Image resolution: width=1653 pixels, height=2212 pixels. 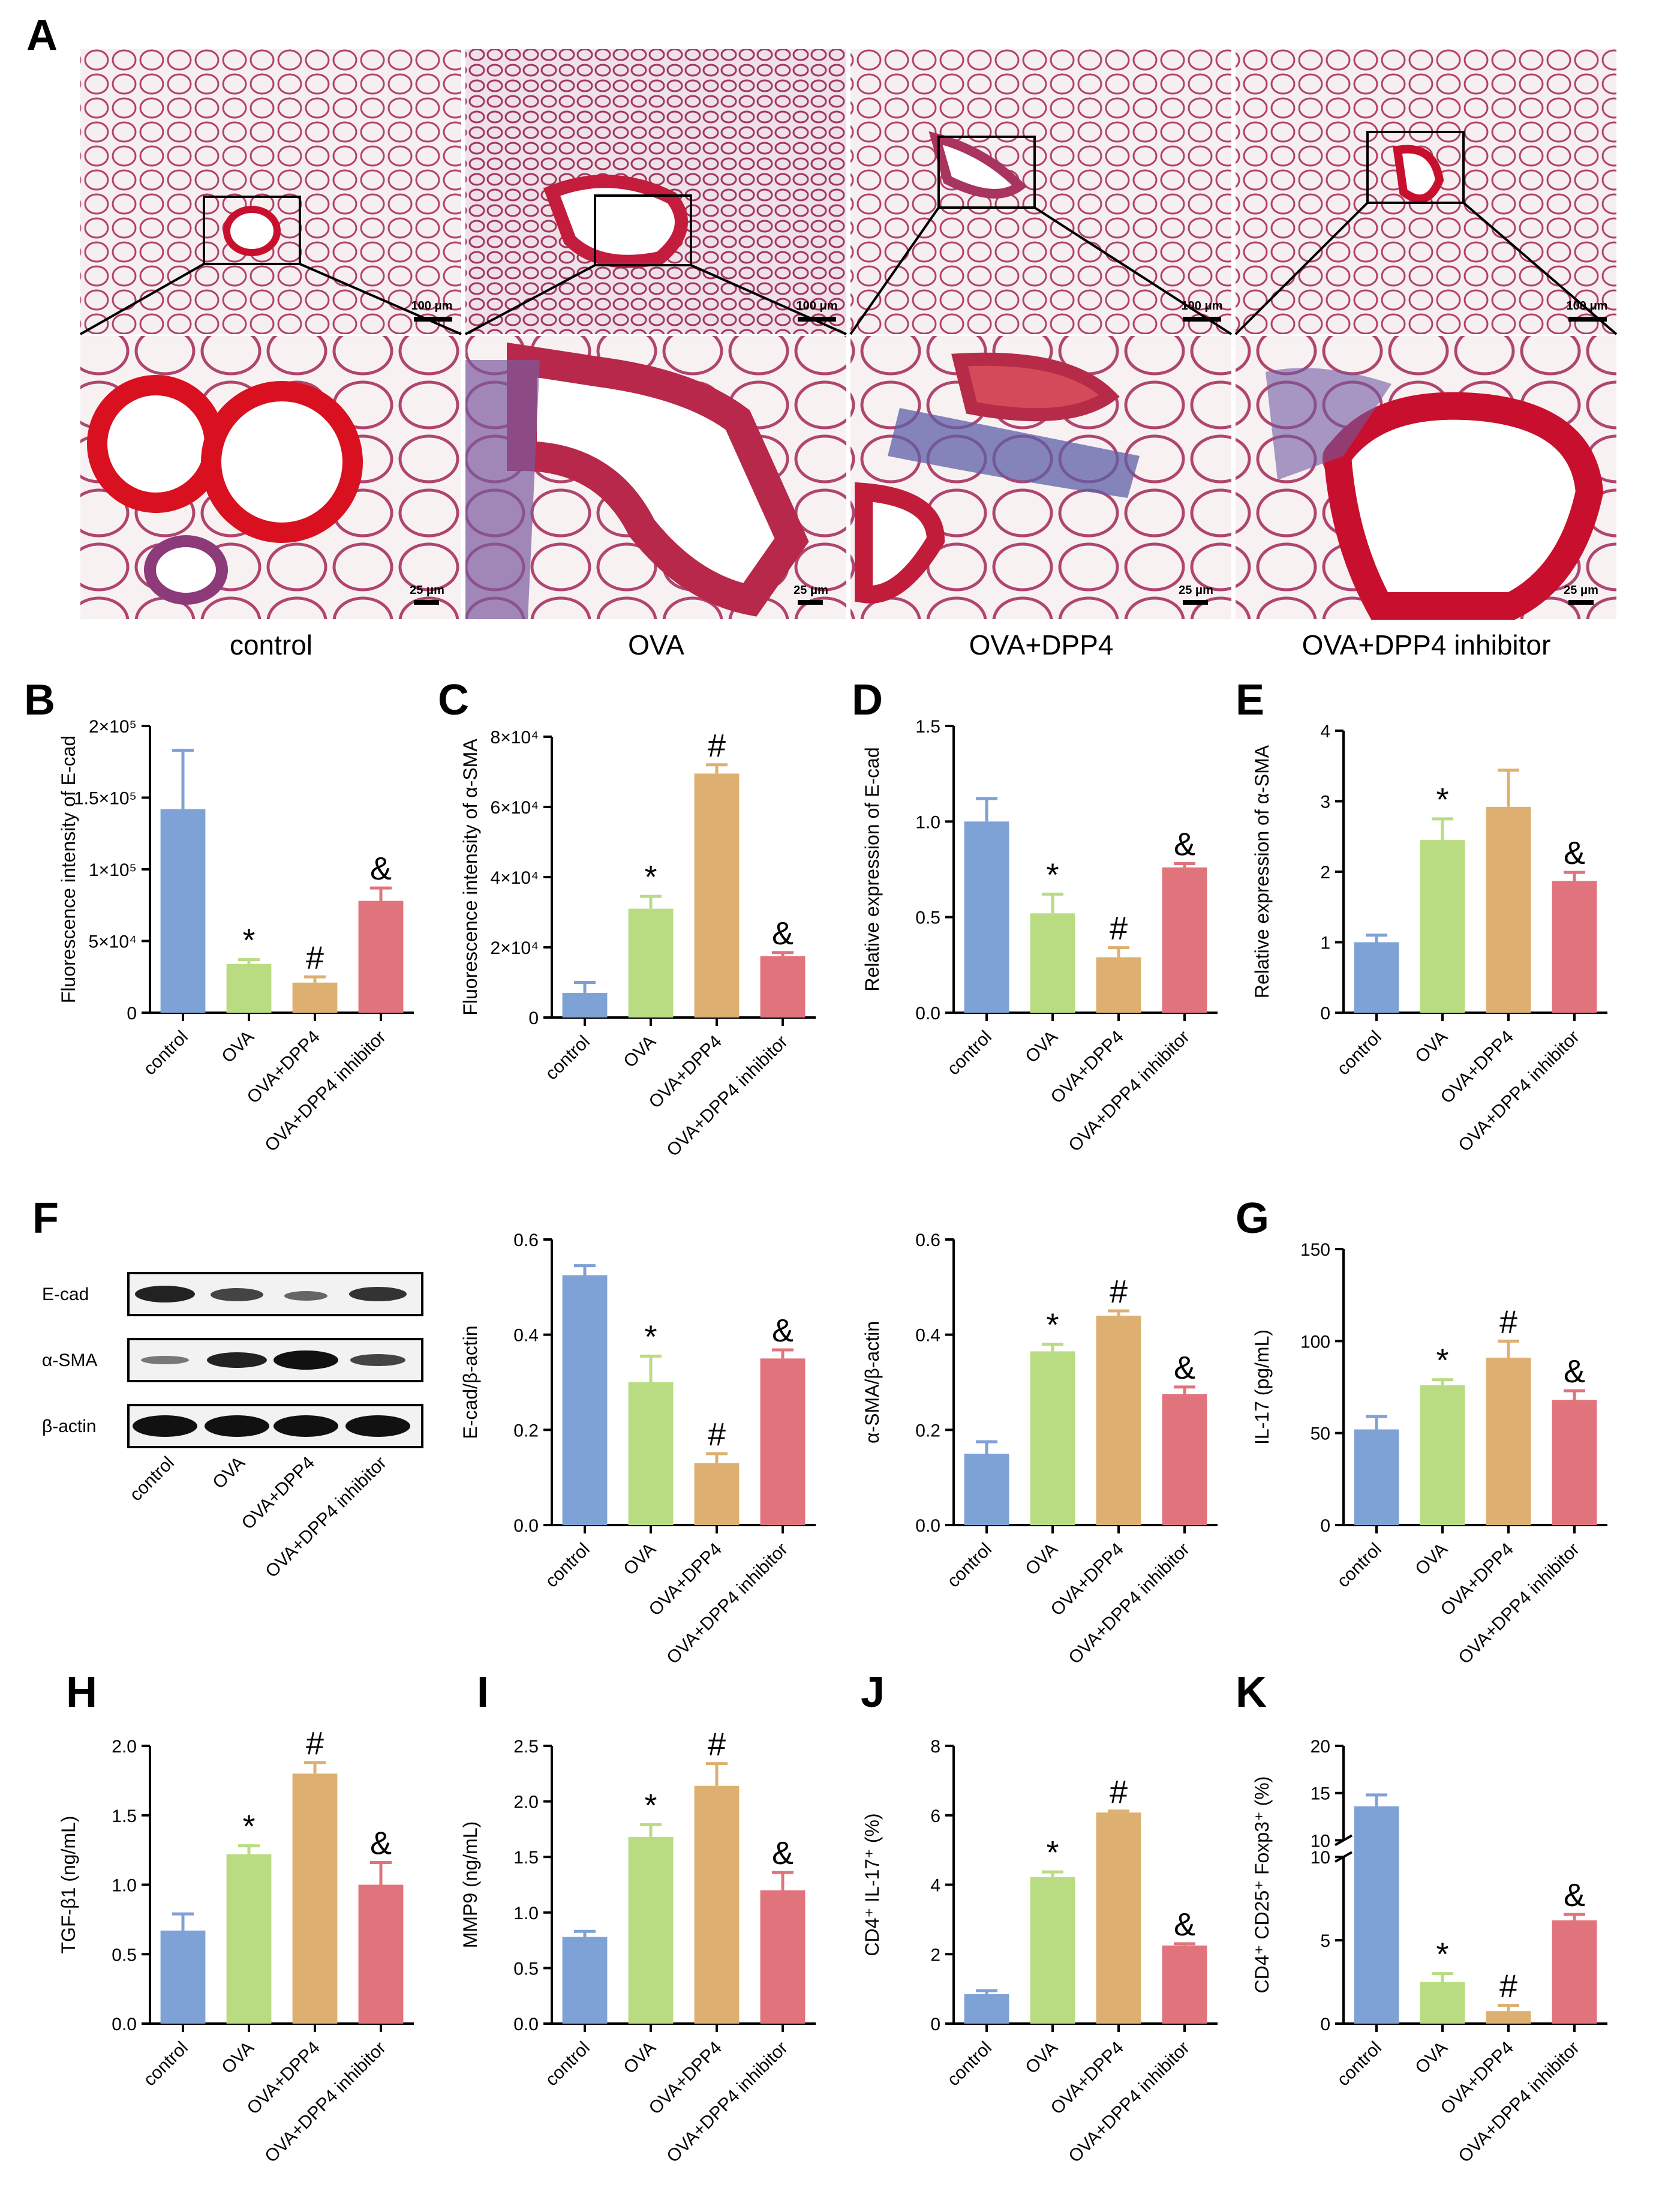 I want to click on chart-k-x-tick-label: OVA, so click(x=1431, y=2058).